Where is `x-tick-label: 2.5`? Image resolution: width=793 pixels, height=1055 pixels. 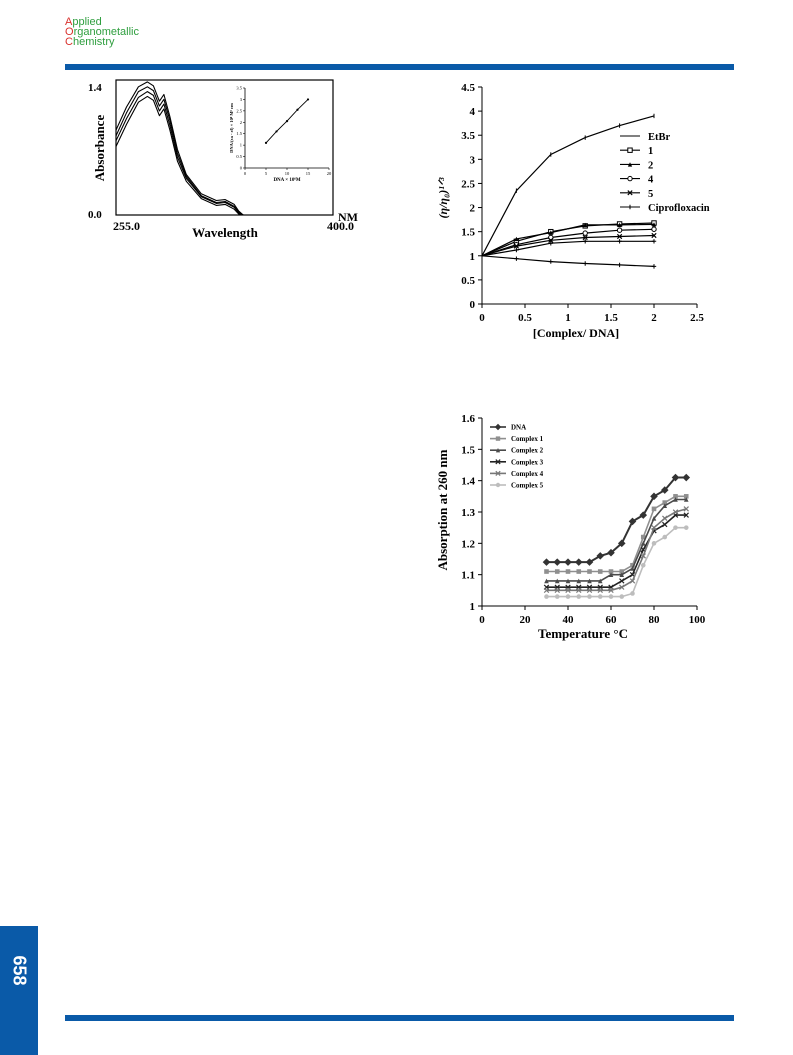 x-tick-label: 2.5 is located at coordinates (697, 318).